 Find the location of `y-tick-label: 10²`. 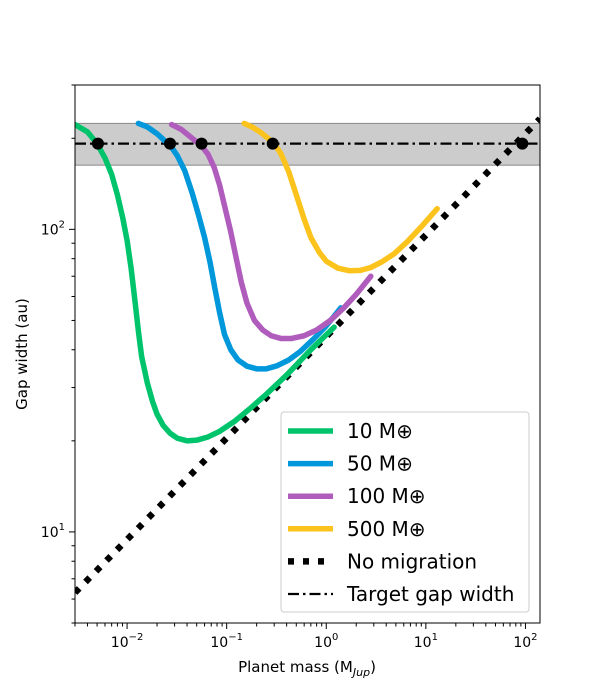

y-tick-label: 10² is located at coordinates (53, 228).